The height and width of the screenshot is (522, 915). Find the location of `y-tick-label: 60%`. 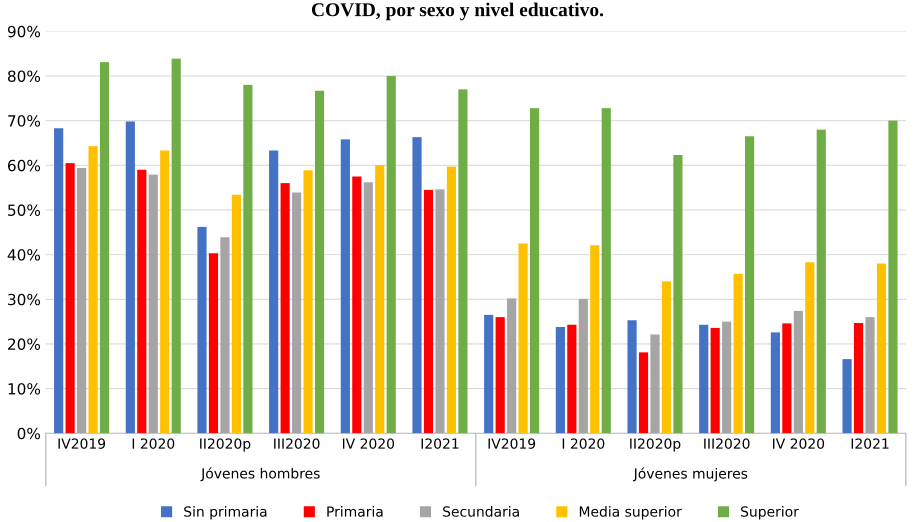

y-tick-label: 60% is located at coordinates (24, 166).